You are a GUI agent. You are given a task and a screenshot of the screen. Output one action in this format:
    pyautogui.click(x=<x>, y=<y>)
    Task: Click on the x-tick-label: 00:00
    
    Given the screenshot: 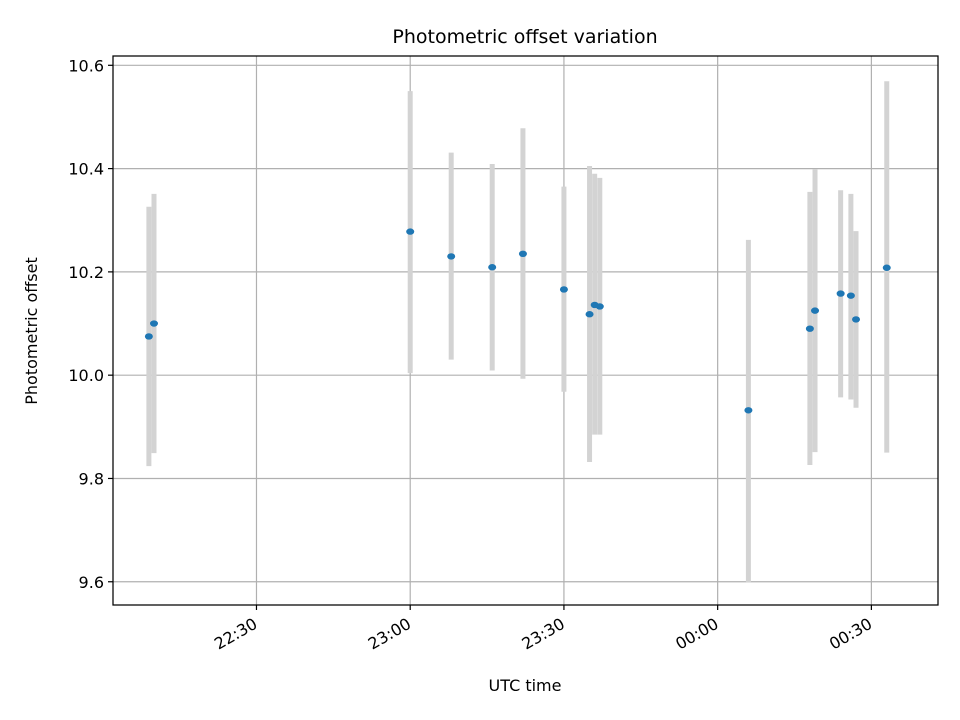 What is the action you would take?
    pyautogui.click(x=696, y=634)
    